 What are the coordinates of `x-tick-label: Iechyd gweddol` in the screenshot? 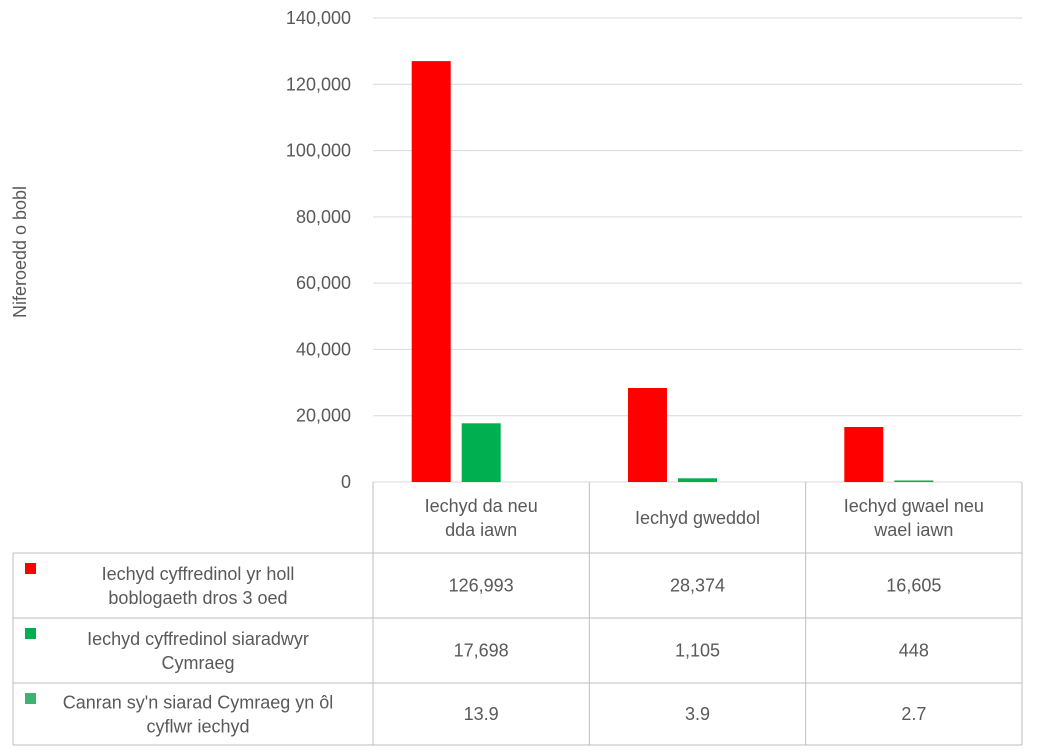 It's located at (697, 518).